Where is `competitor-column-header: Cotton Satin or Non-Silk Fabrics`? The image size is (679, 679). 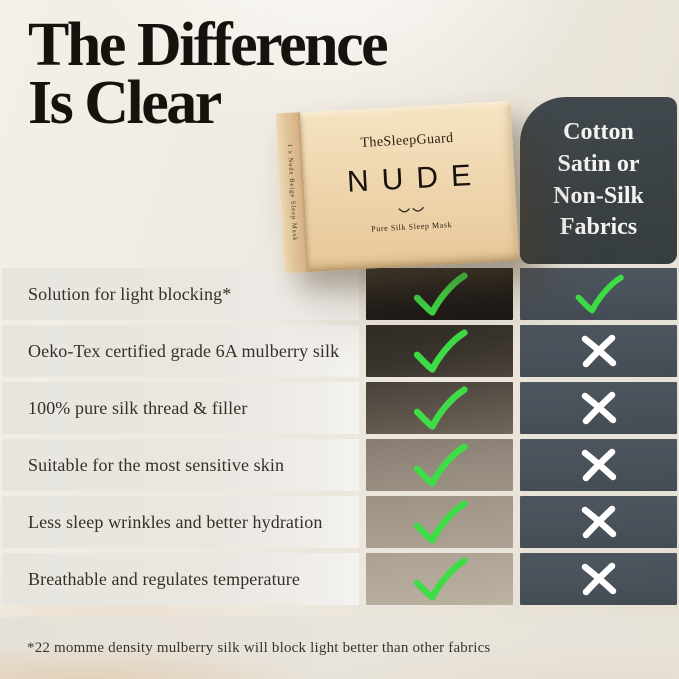
competitor-column-header: Cotton Satin or Non-Silk Fabrics is located at coordinates (598, 180).